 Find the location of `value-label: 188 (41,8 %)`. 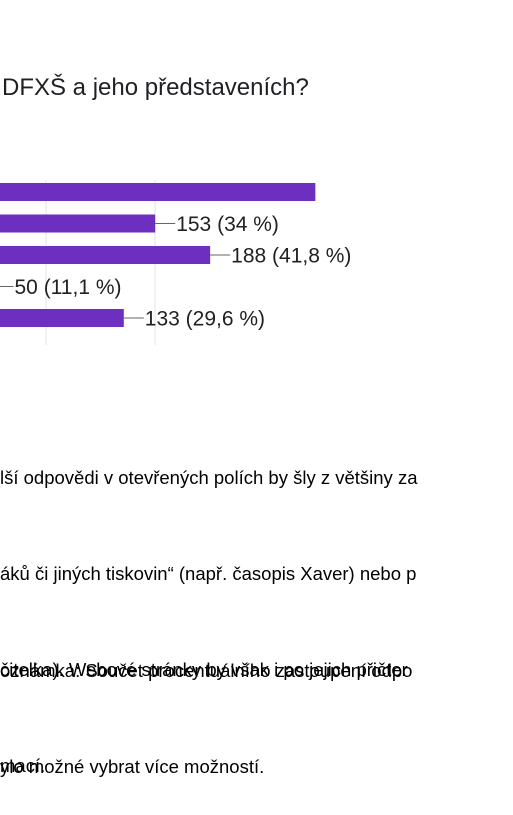

value-label: 188 (41,8 %) is located at coordinates (291, 256).